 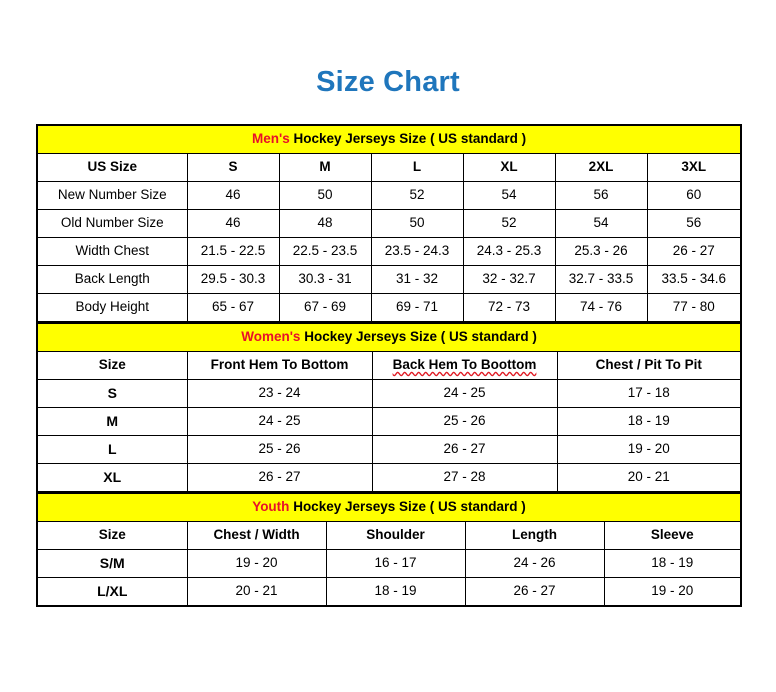 I want to click on youth-banner-rest: Hockey Jerseys Size ( US standard ), so click(x=407, y=507).